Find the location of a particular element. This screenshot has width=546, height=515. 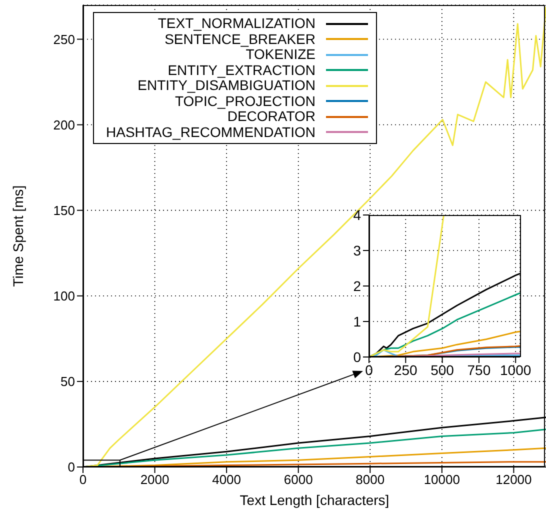

y-tick-label: 4 is located at coordinates (357, 214).